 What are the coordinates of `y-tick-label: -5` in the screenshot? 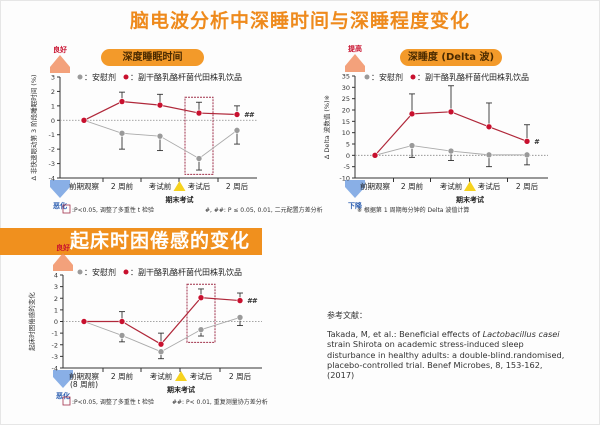 It's located at (347, 167).